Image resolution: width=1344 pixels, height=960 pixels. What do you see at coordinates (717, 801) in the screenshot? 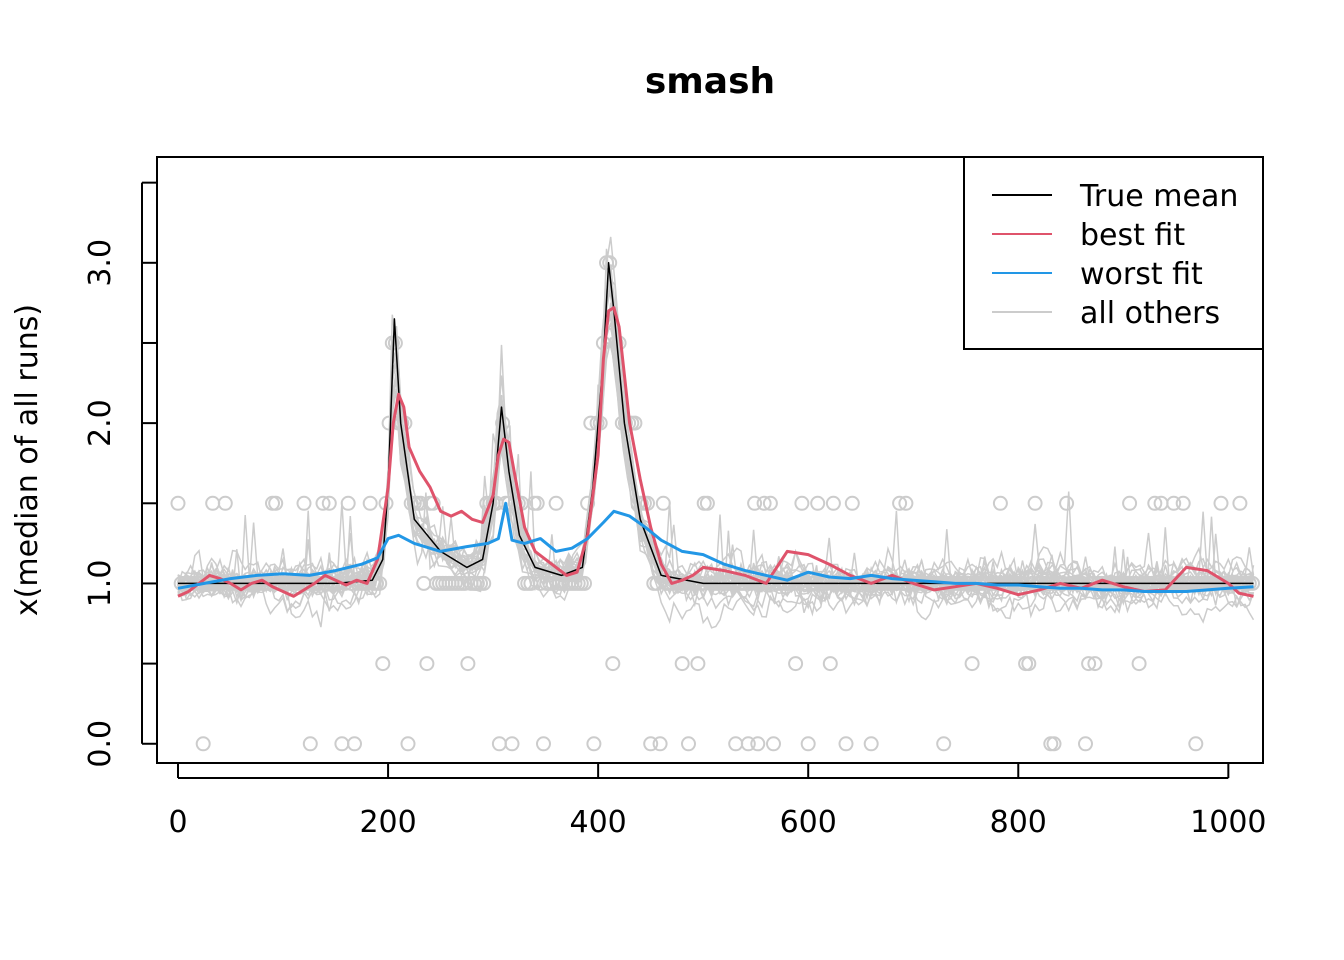
I see `x-axis: 0 200 400 600 800 1000` at bounding box center [717, 801].